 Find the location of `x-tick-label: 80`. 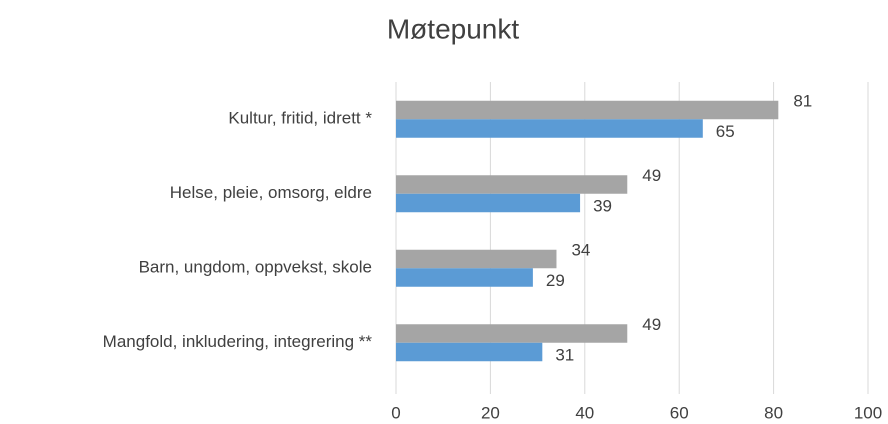

x-tick-label: 80 is located at coordinates (773, 412).